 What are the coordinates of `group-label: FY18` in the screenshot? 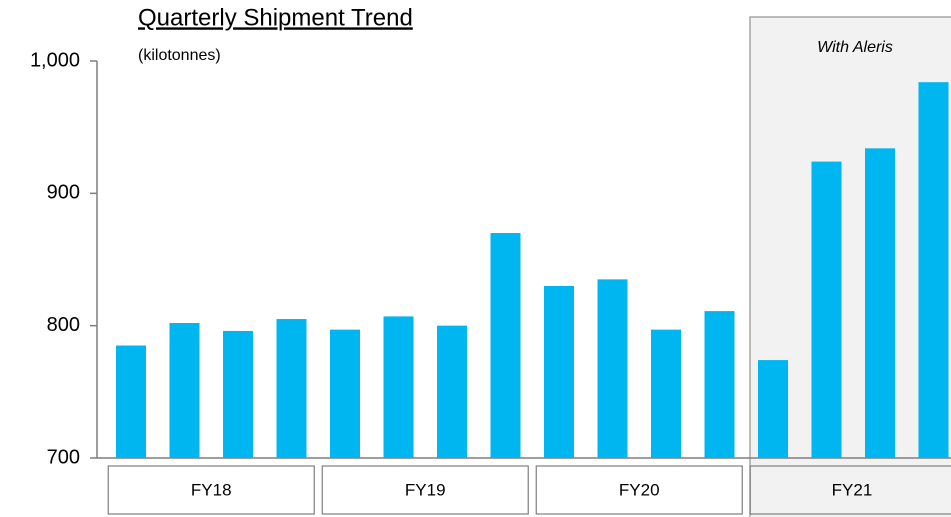 It's located at (211, 489).